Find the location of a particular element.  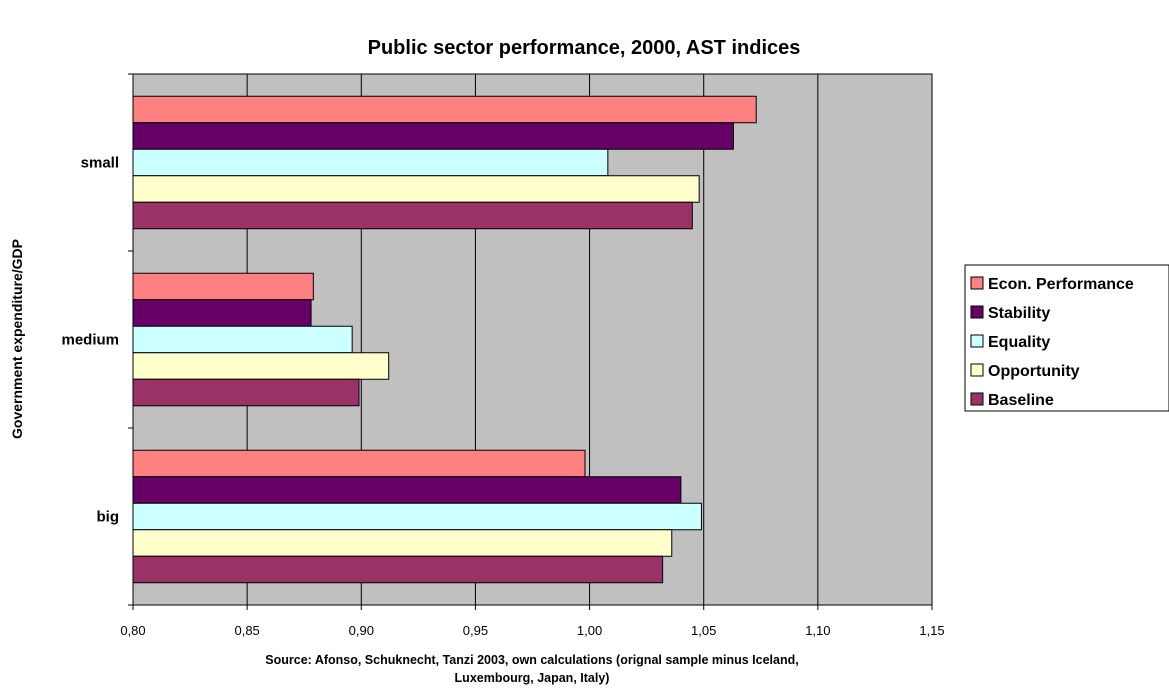

bar-big-stability is located at coordinates (407, 490).